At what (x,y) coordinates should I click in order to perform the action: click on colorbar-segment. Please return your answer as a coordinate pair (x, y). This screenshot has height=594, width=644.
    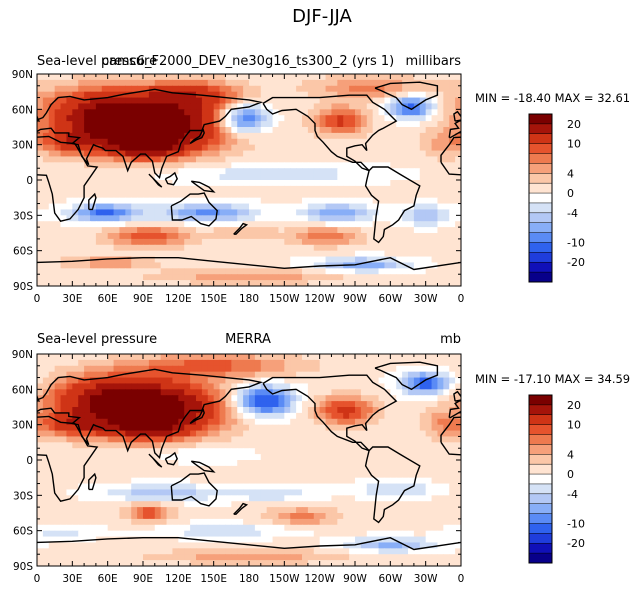
    Looking at the image, I should click on (540, 119).